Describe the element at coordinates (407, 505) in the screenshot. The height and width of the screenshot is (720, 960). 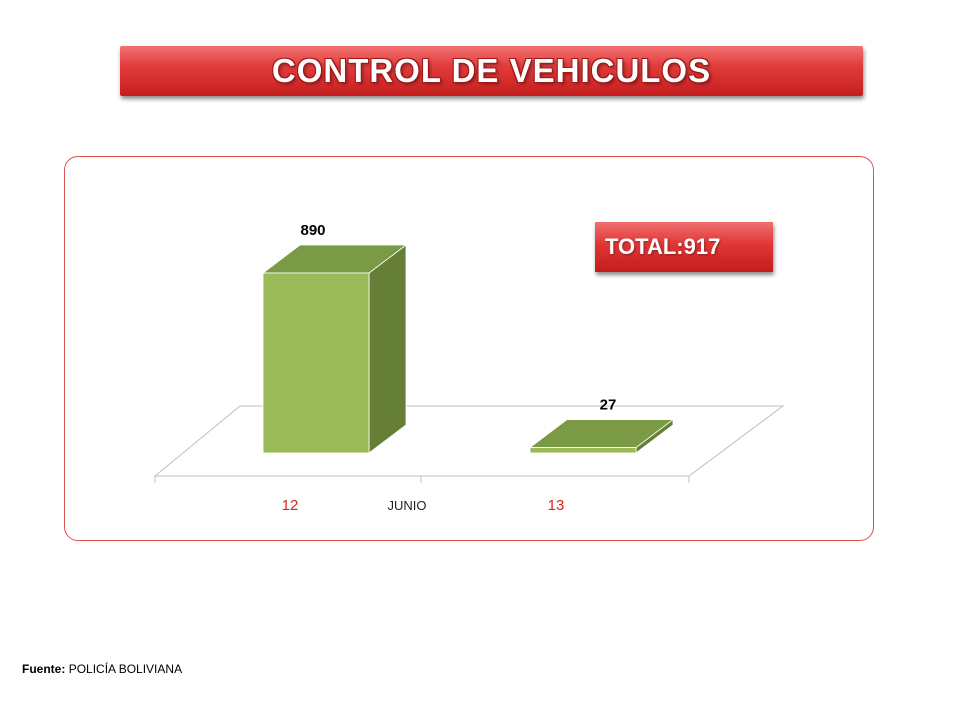
I see `x-axis-label: JUNIO` at that location.